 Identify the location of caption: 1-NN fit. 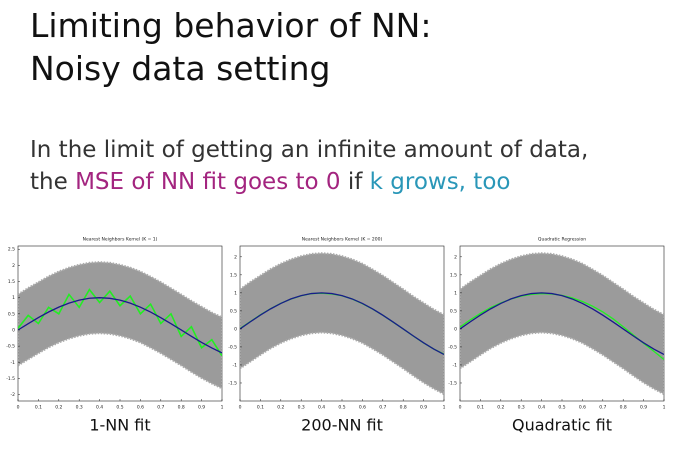
(119, 425).